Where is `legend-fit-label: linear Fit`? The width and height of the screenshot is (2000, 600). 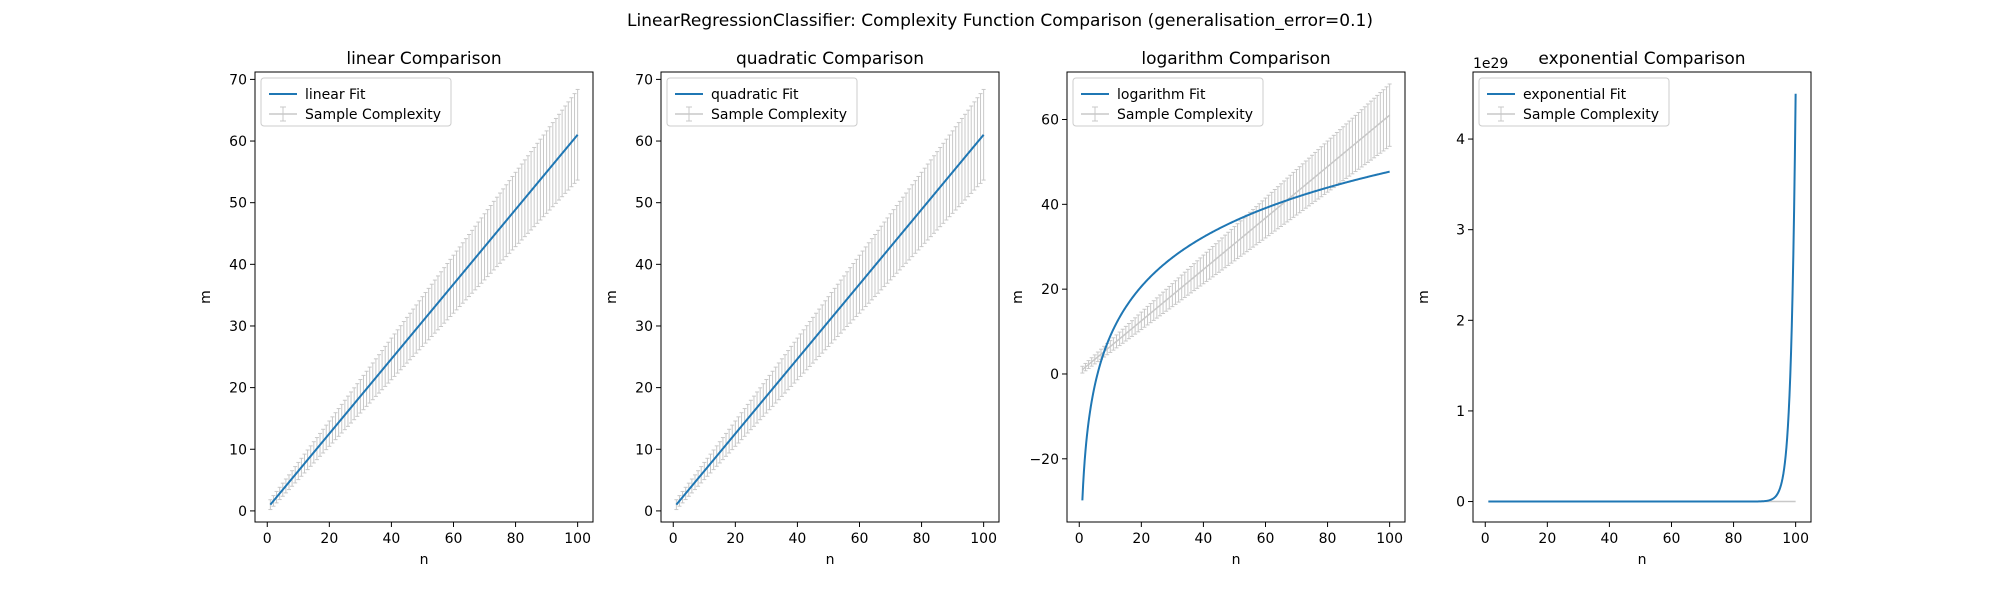 legend-fit-label: linear Fit is located at coordinates (335, 95).